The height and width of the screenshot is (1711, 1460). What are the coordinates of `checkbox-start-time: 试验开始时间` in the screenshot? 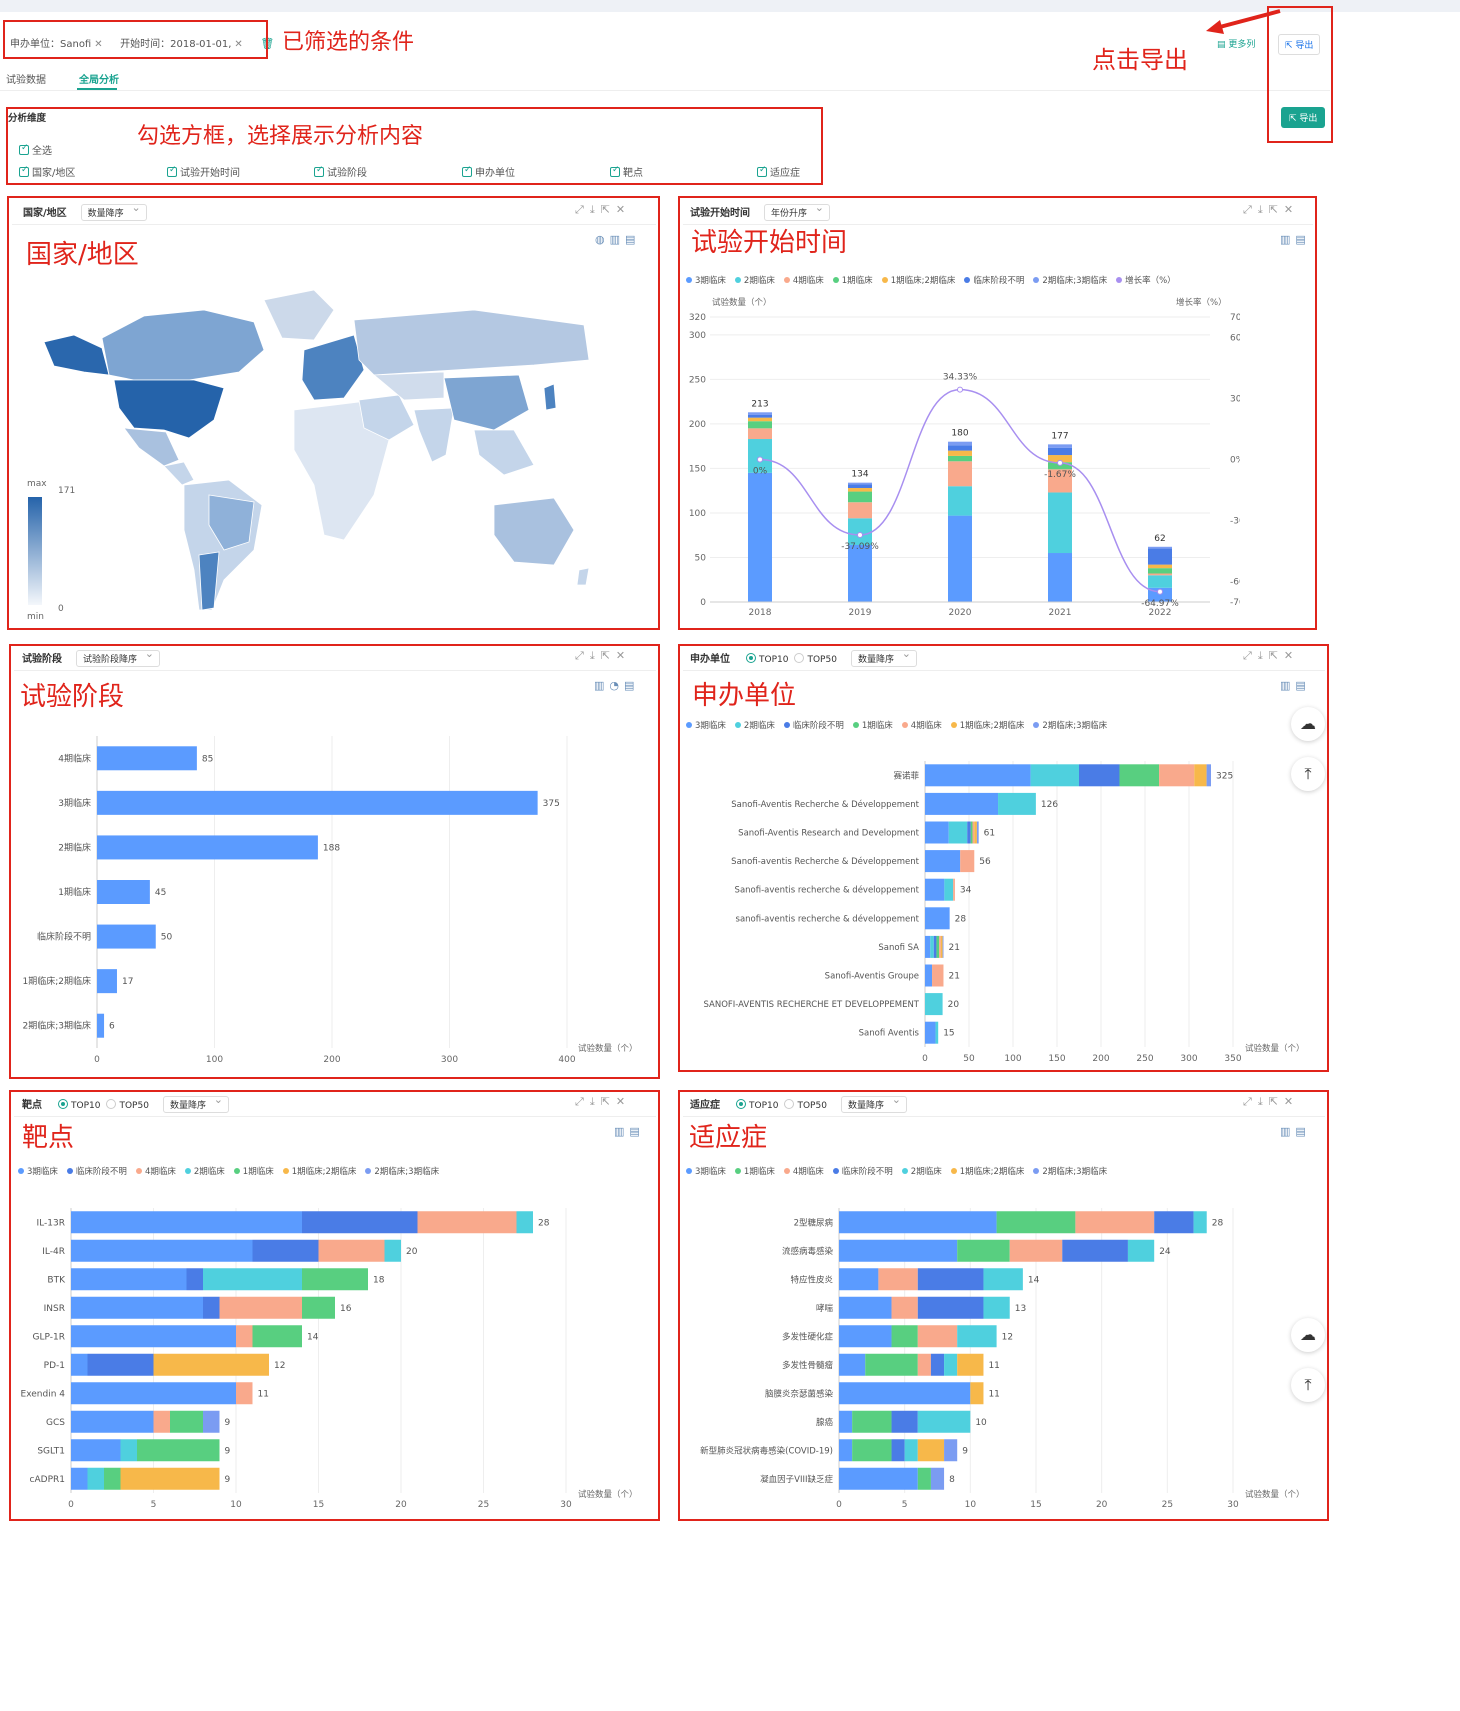 It's located at (203, 171).